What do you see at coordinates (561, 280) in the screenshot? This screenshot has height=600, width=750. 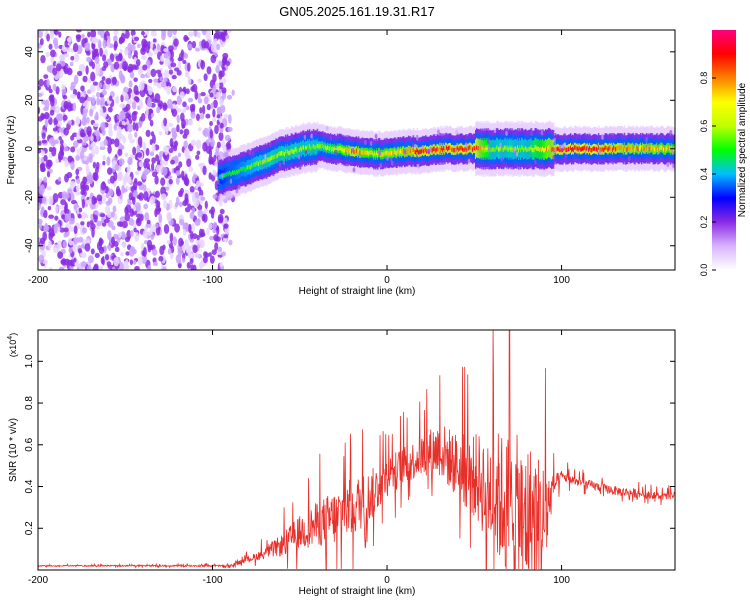 I see `spectrogram-x-tick-label: 100` at bounding box center [561, 280].